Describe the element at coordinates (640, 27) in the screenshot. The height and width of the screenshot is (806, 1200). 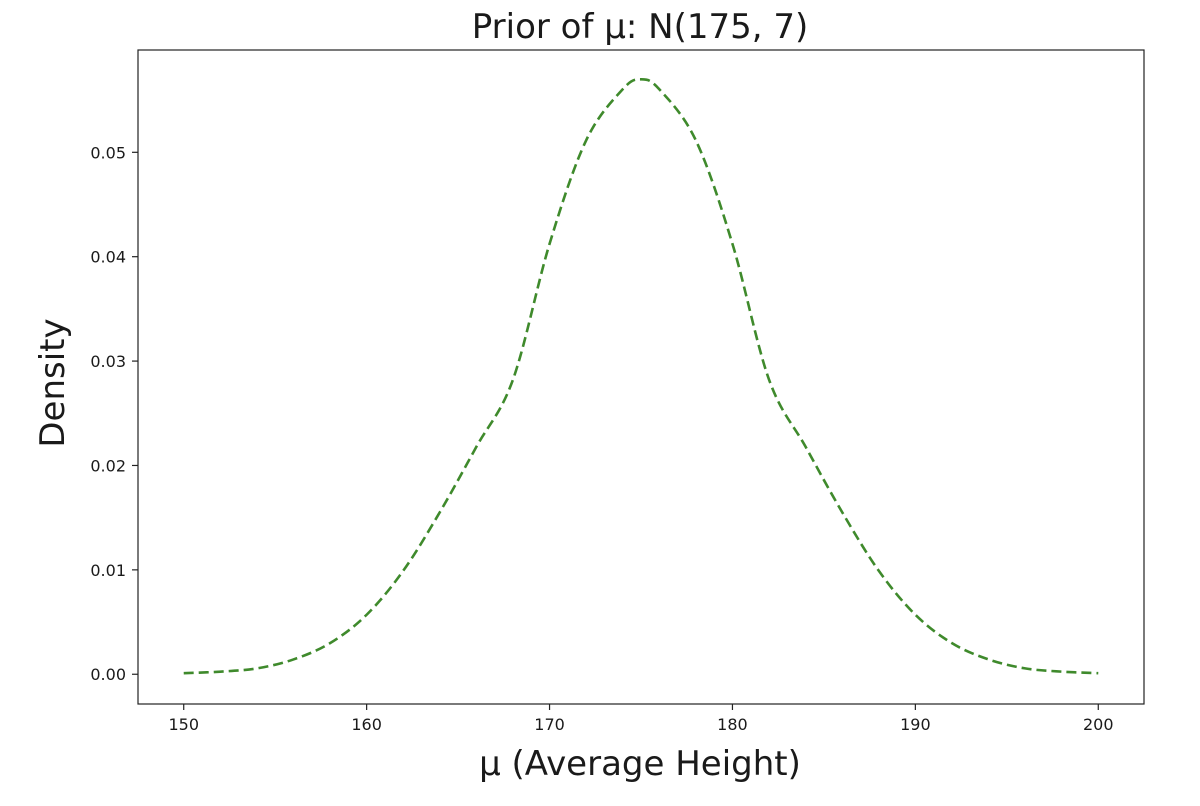
I see `chart-title: Prior of μ: N(175, 7)` at that location.